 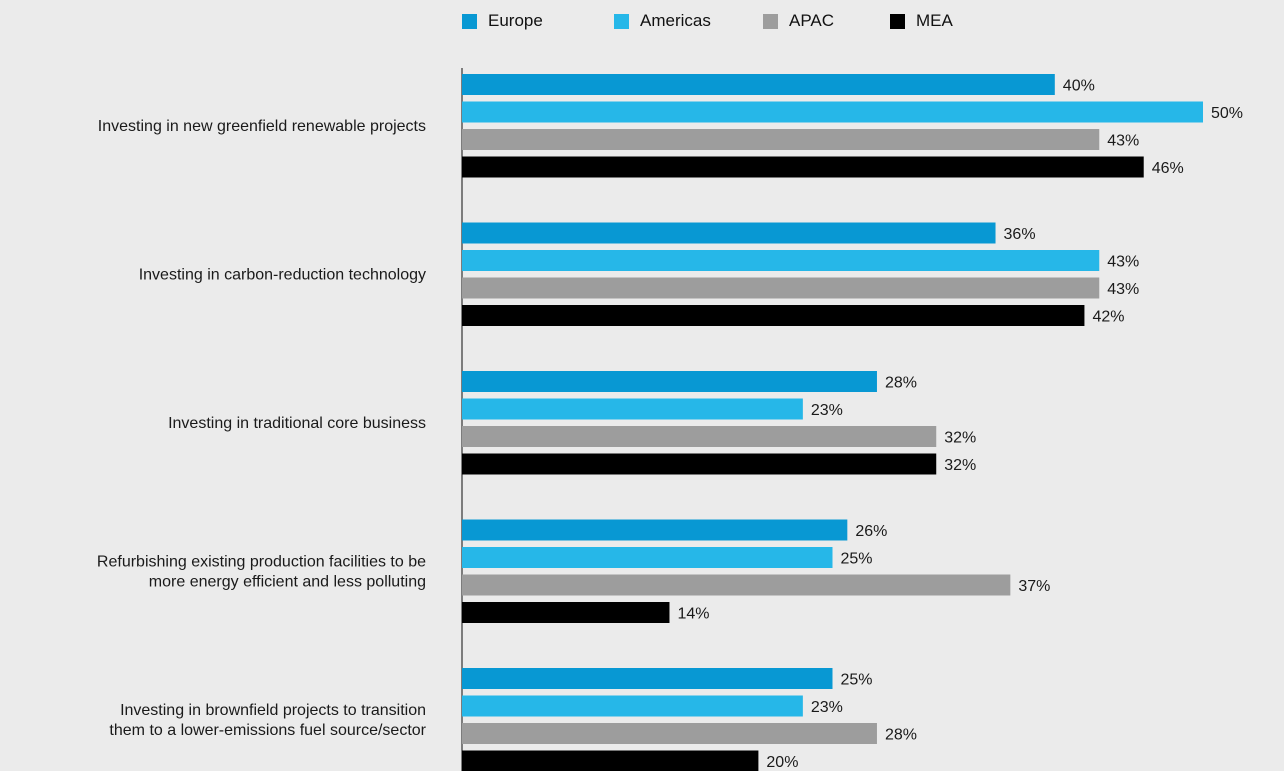 I want to click on data-label-europe: 25%, so click(x=857, y=680).